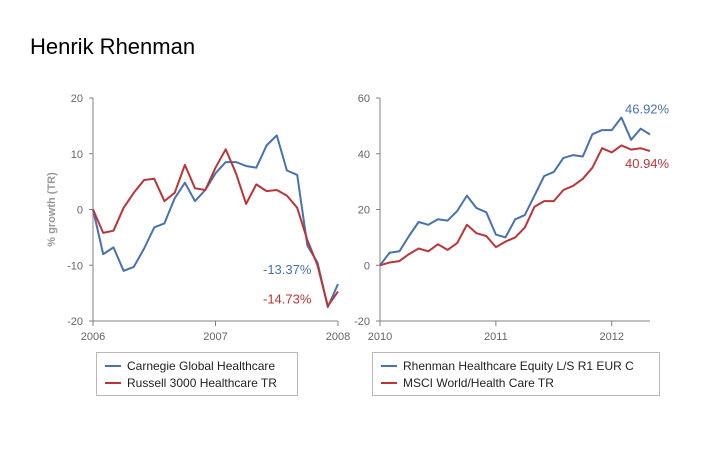 This screenshot has width=710, height=466. I want to click on series-end-label: 46.92%, so click(647, 108).